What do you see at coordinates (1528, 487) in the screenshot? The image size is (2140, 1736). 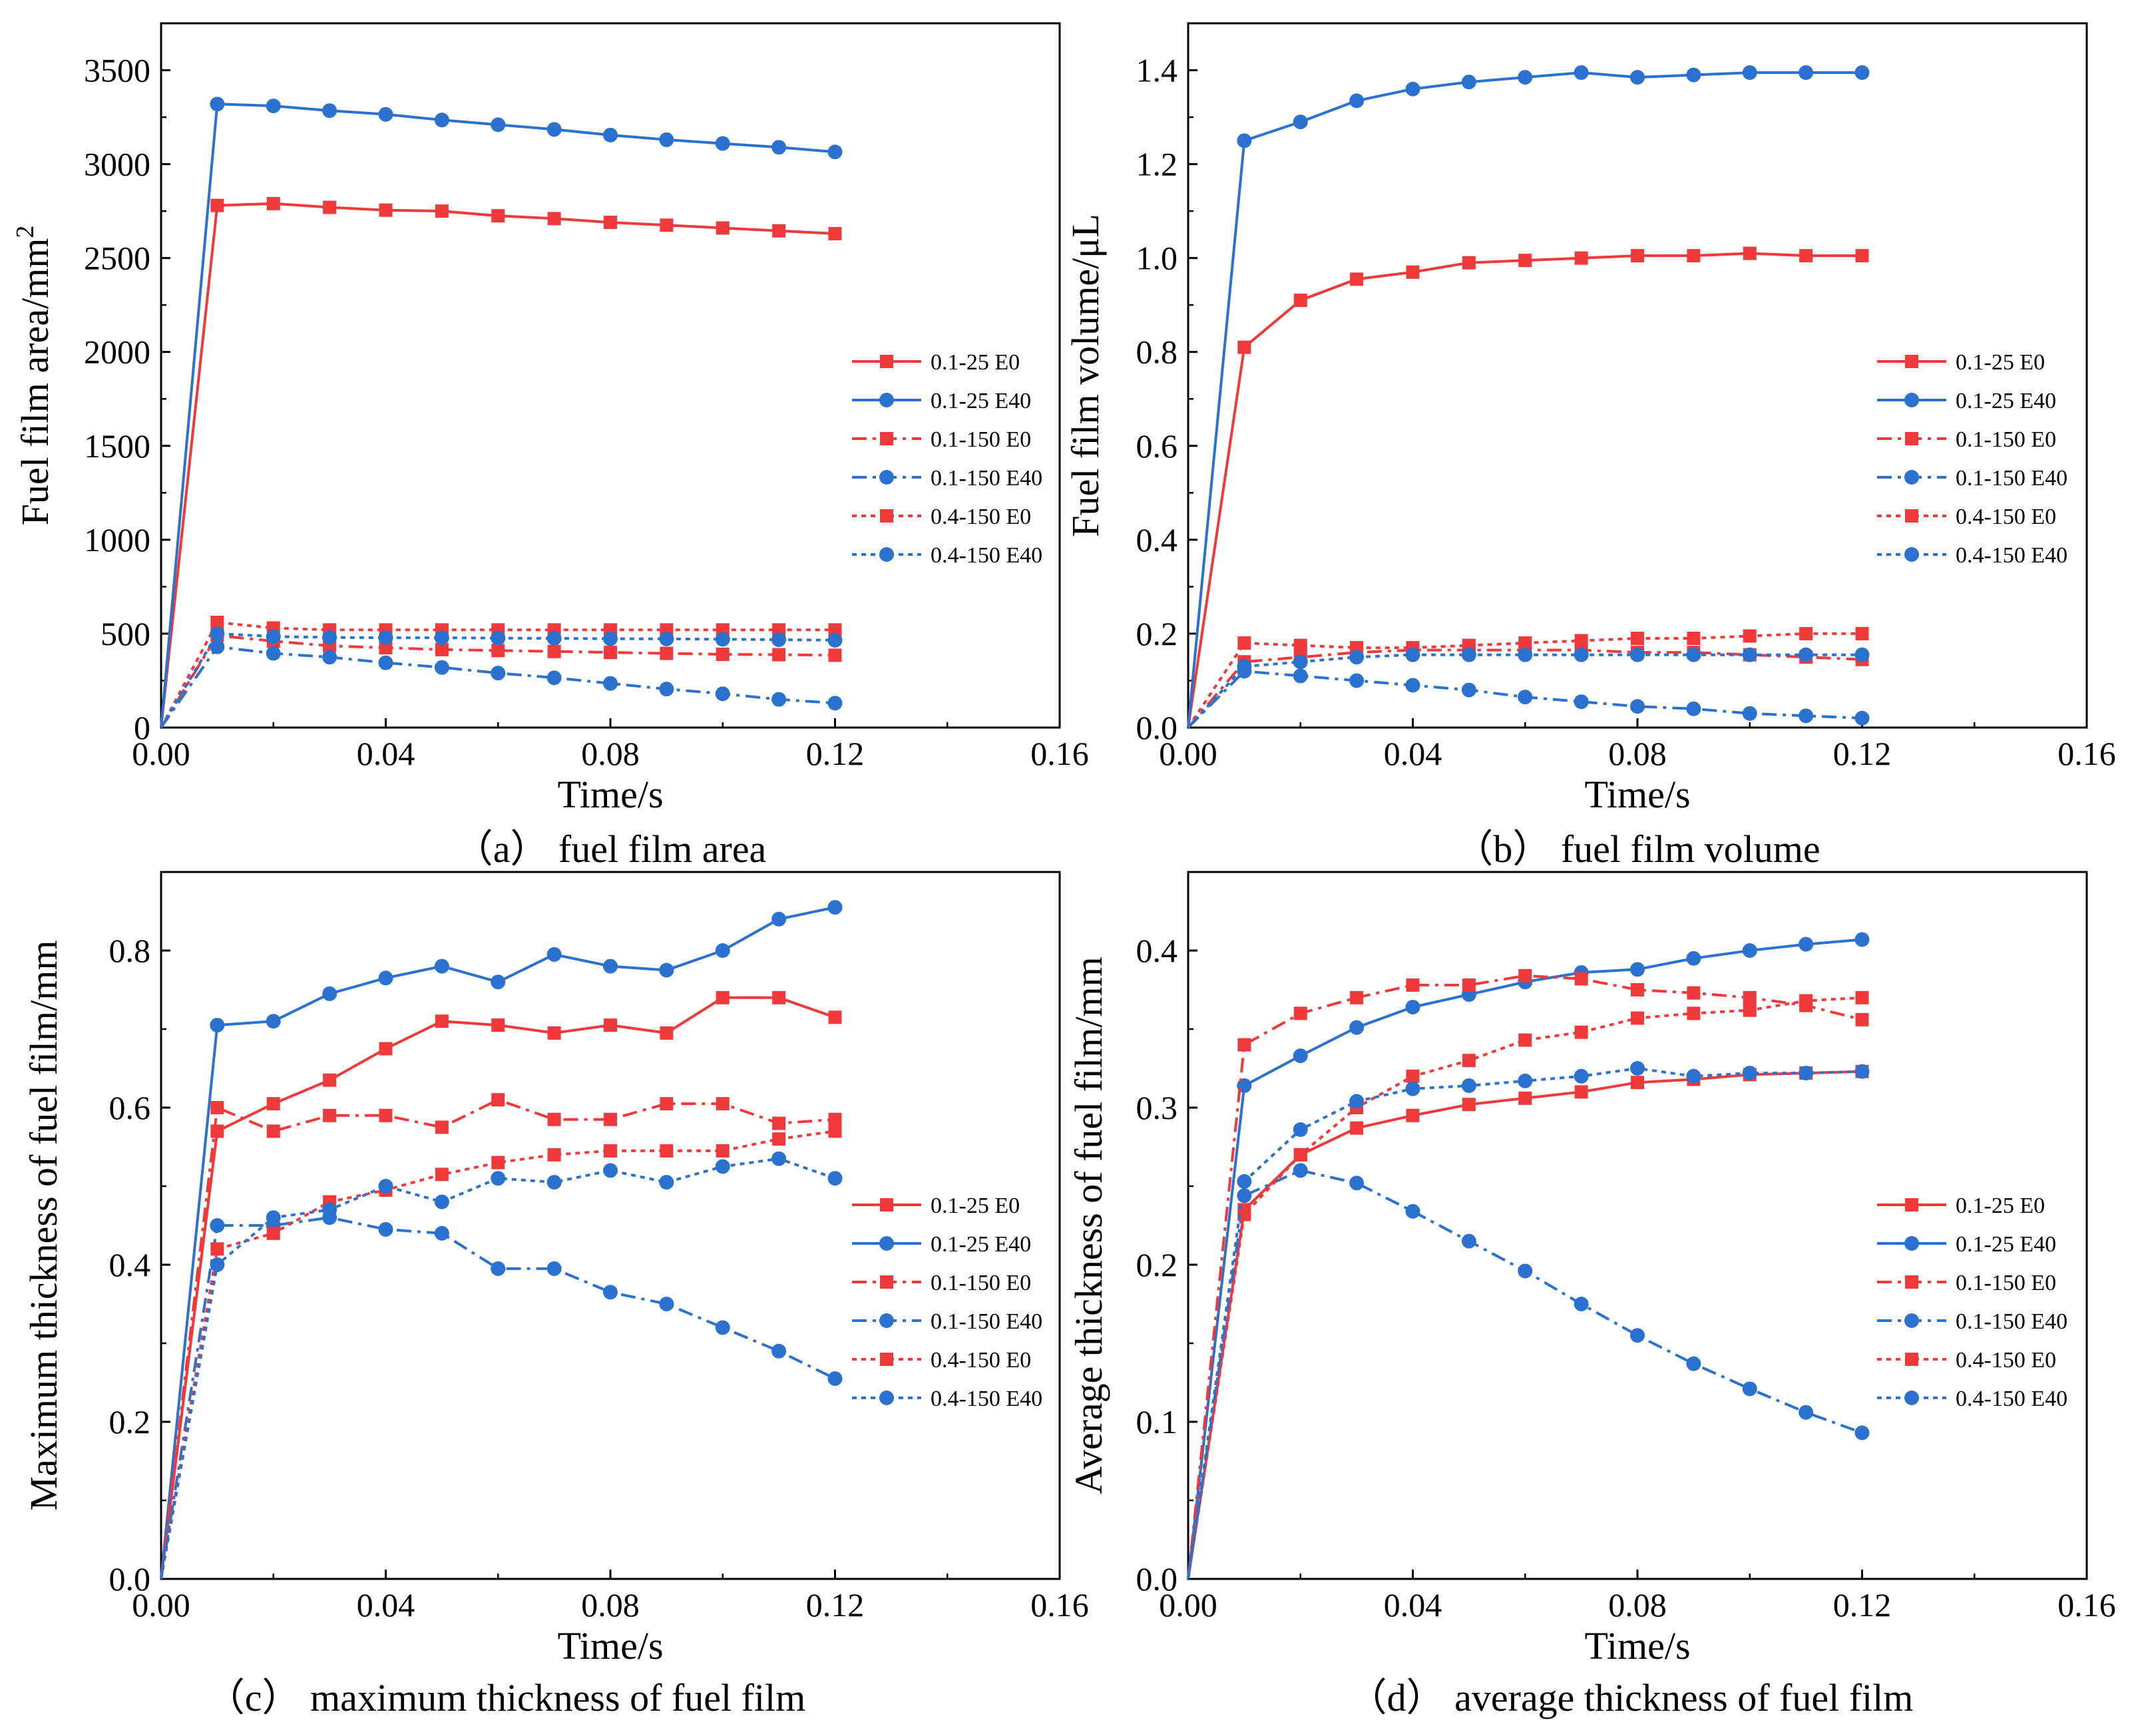 I see `series-0-1-25-E0` at bounding box center [1528, 487].